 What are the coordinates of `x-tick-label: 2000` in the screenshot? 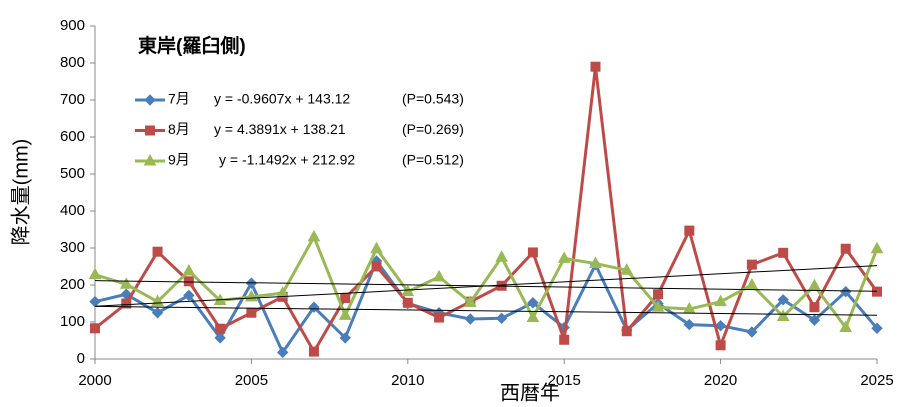 It's located at (94, 380).